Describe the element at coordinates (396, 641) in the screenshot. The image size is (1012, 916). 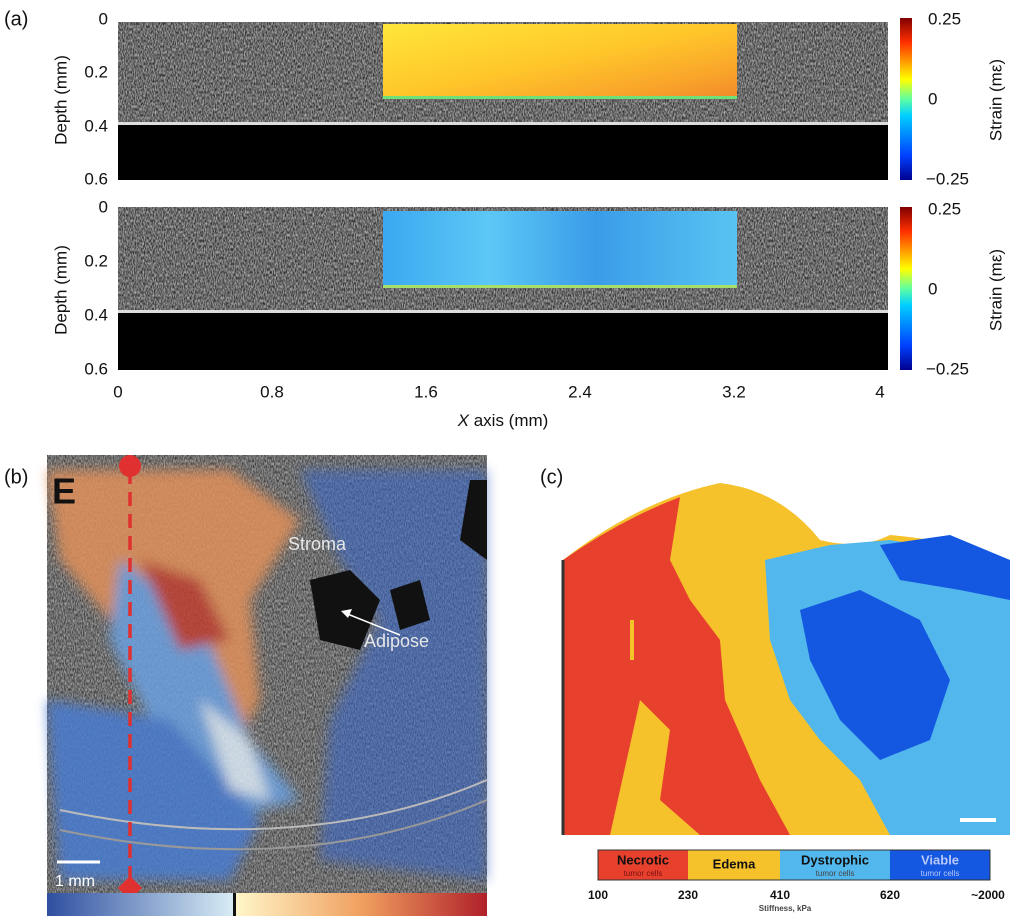
I see `annotation: Adipose` at that location.